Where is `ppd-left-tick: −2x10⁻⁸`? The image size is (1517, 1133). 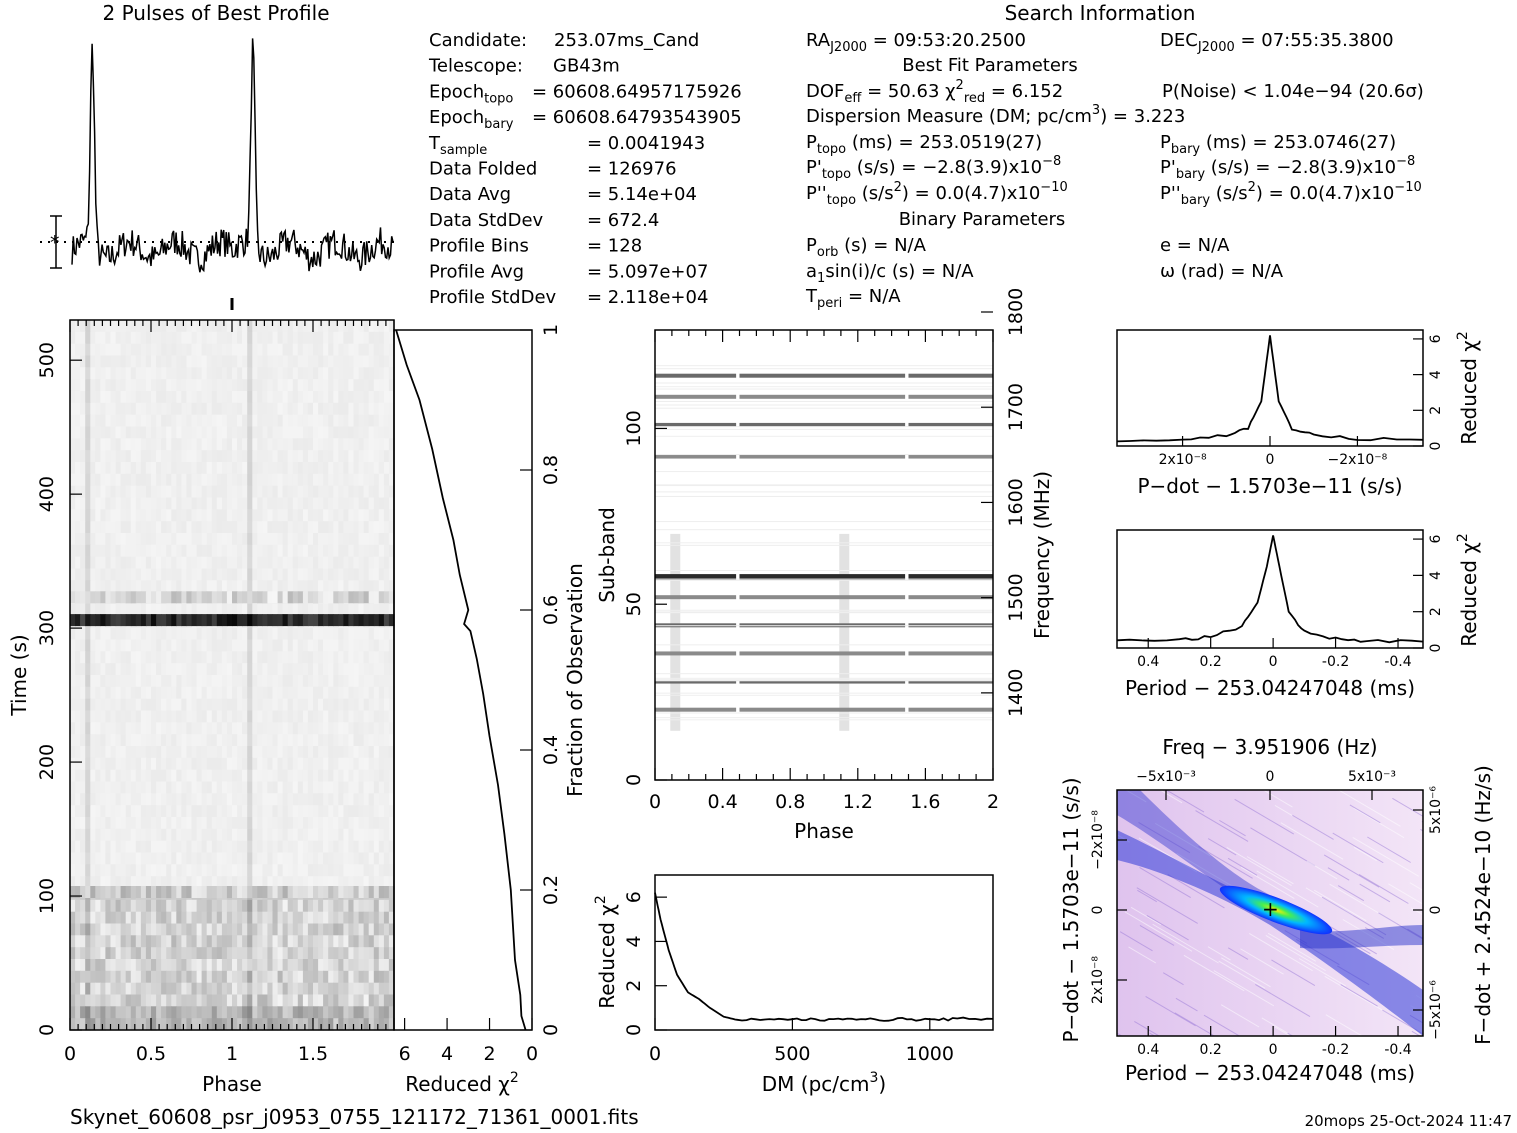
ppd-left-tick: −2x10⁻⁸ is located at coordinates (1098, 840).